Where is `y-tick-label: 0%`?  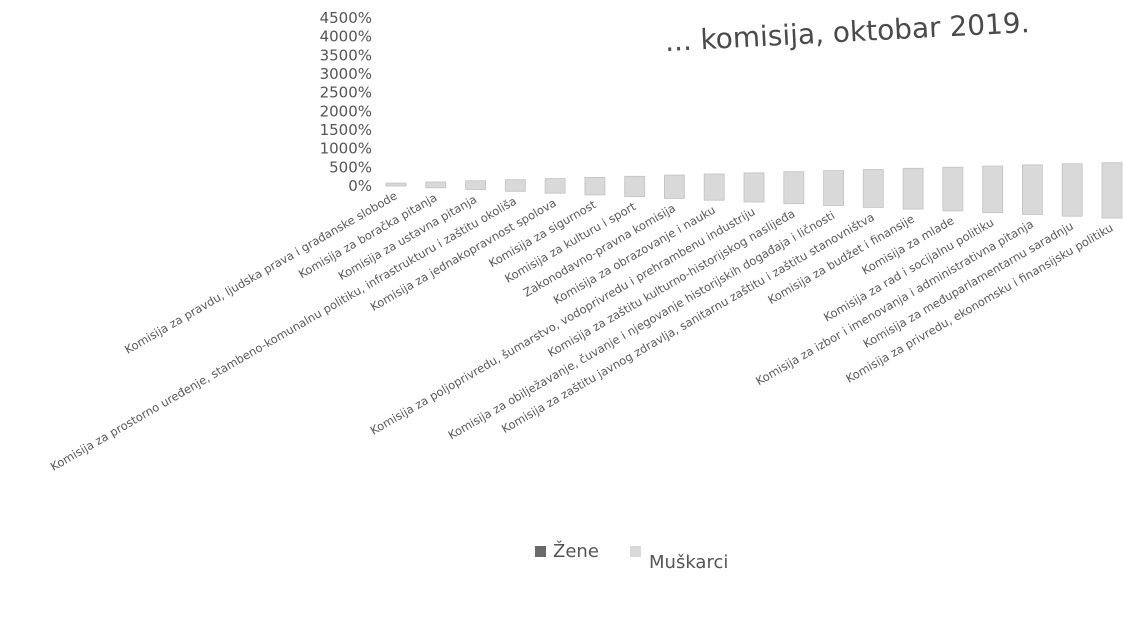
y-tick-label: 0% is located at coordinates (360, 186).